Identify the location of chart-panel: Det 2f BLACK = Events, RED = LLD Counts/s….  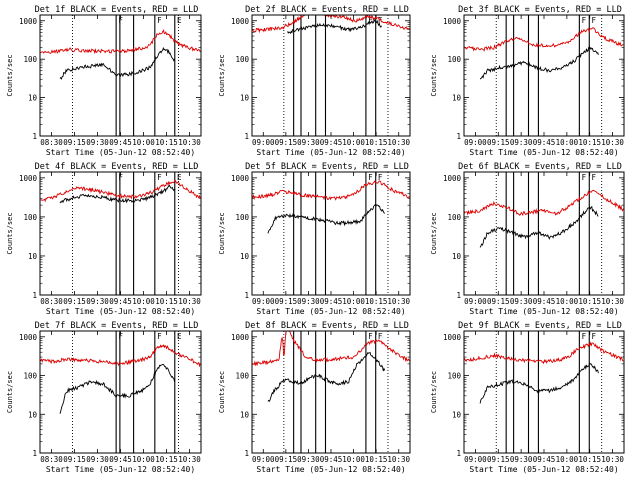
(314, 81).